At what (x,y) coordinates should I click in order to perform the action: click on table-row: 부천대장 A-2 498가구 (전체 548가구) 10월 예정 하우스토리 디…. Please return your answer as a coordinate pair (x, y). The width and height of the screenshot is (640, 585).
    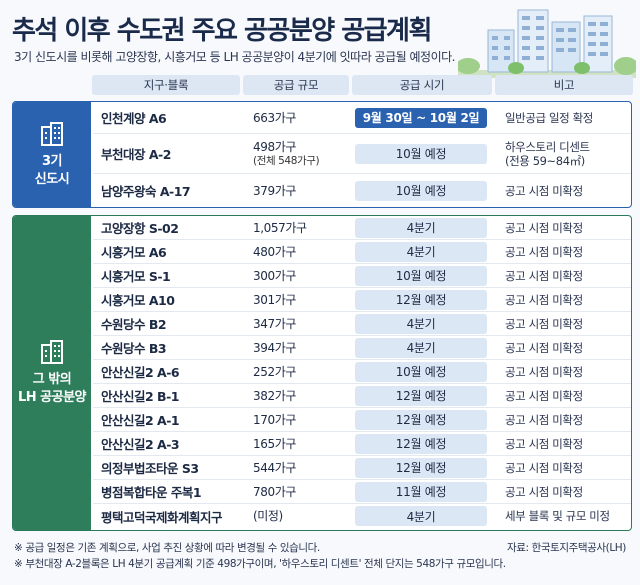
    Looking at the image, I should click on (362, 154).